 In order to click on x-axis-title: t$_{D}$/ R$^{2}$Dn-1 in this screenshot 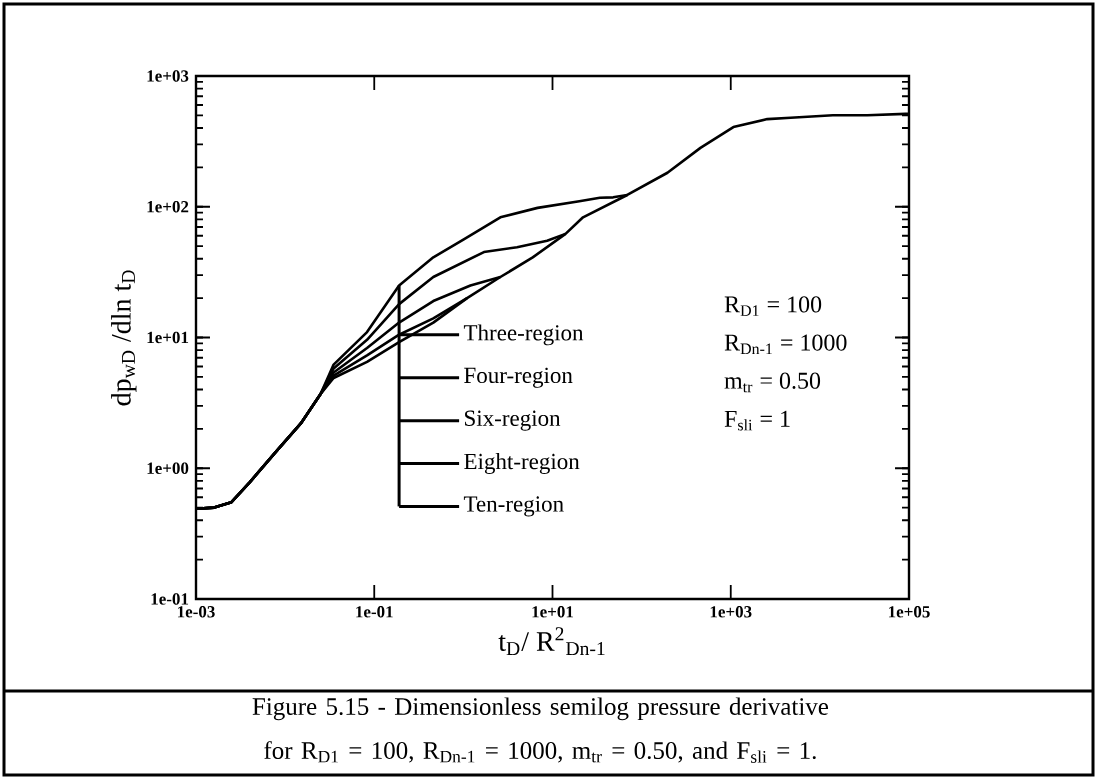, I will do `click(551, 641)`.